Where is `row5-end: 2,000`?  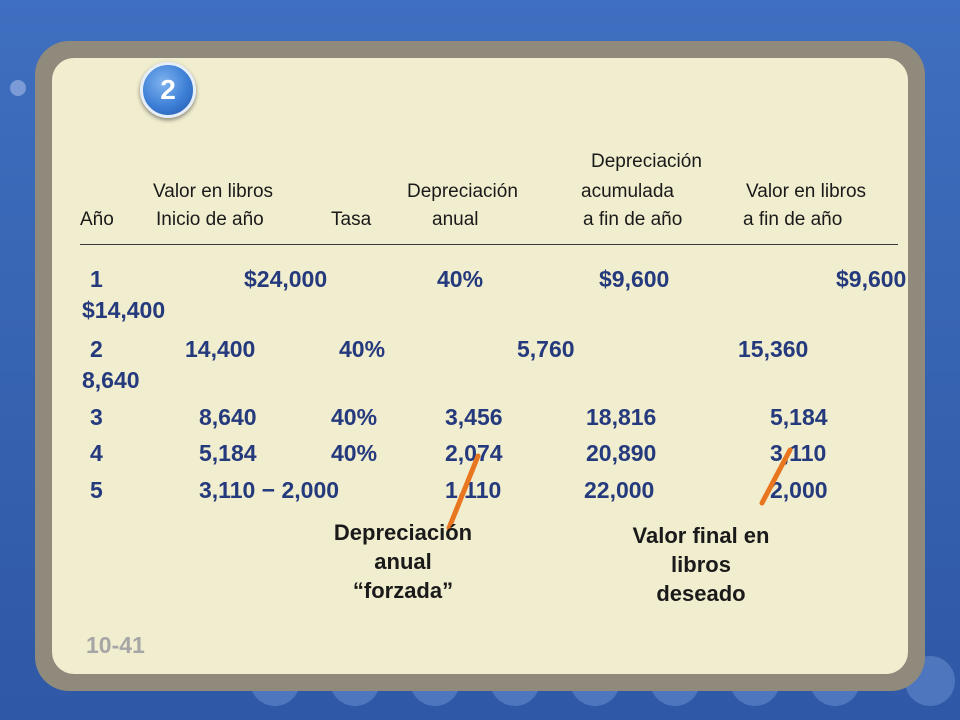
row5-end: 2,000 is located at coordinates (799, 490).